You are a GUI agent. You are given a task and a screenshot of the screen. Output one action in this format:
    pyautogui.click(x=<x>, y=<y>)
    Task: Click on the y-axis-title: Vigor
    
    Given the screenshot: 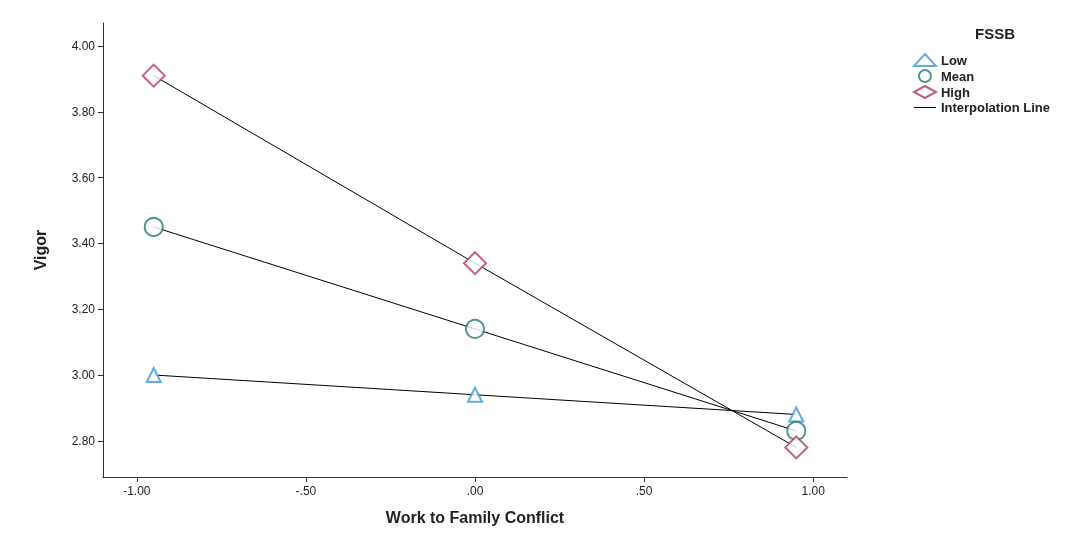 What is the action you would take?
    pyautogui.click(x=40, y=250)
    